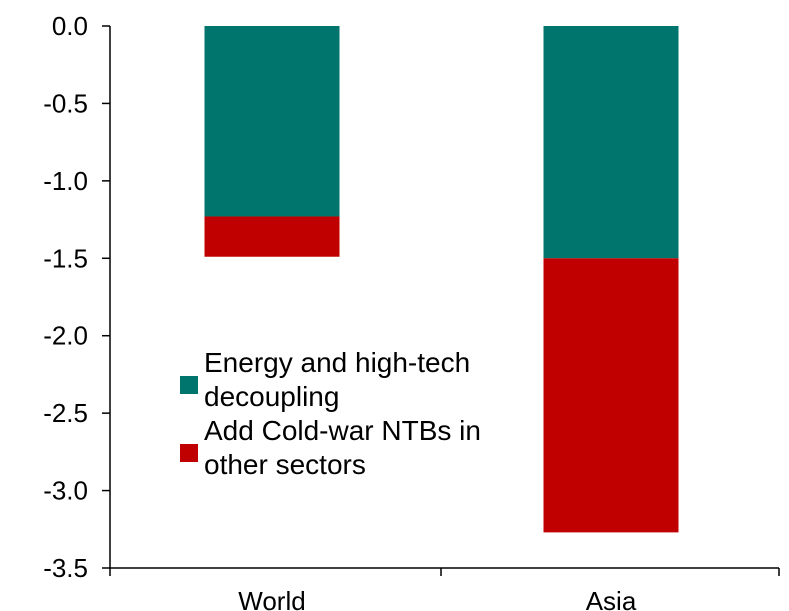 This screenshot has height=611, width=789. Describe the element at coordinates (271, 598) in the screenshot. I see `x-category-label: World` at that location.